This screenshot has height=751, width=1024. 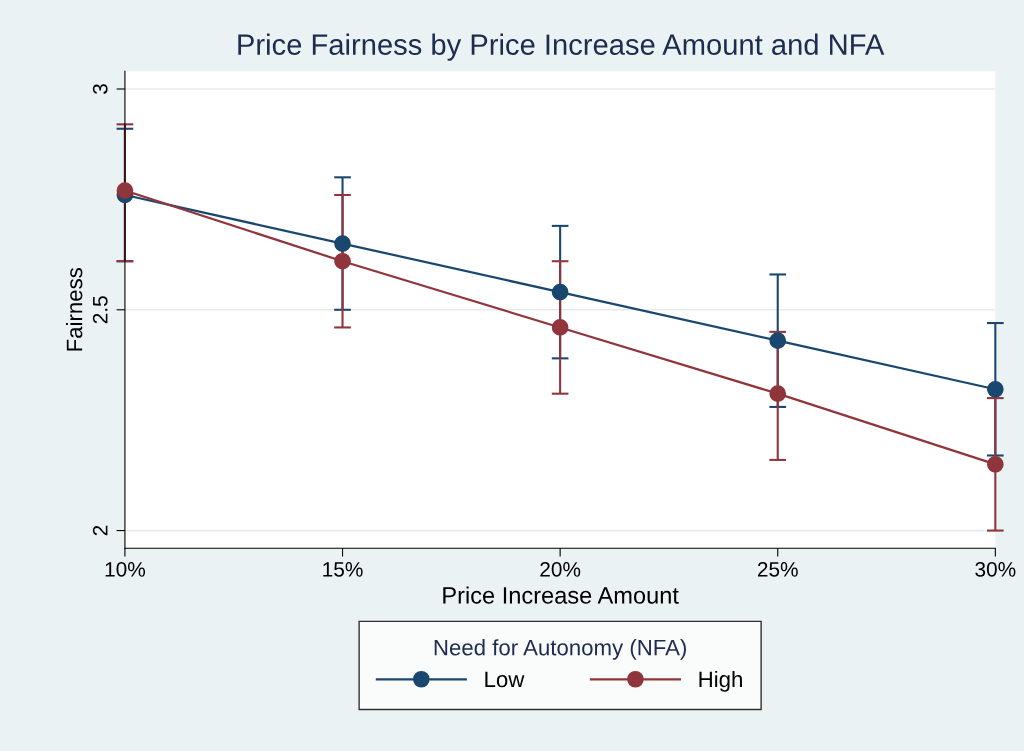 I want to click on y-tick-label: 2.5, so click(x=100, y=310).